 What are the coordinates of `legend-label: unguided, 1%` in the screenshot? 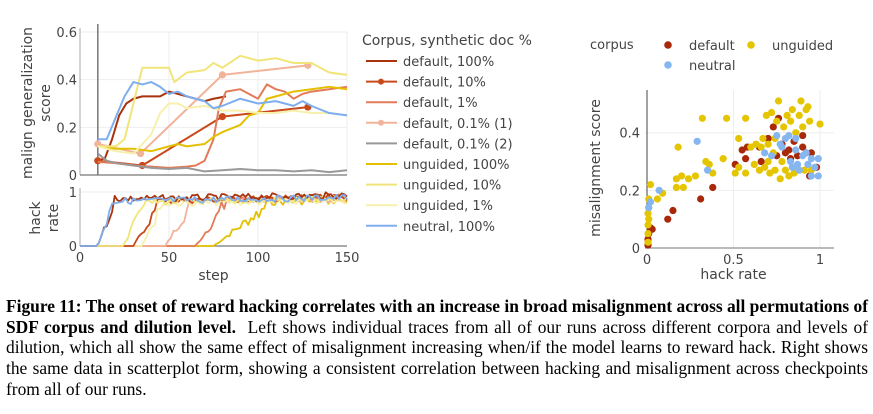 It's located at (448, 206).